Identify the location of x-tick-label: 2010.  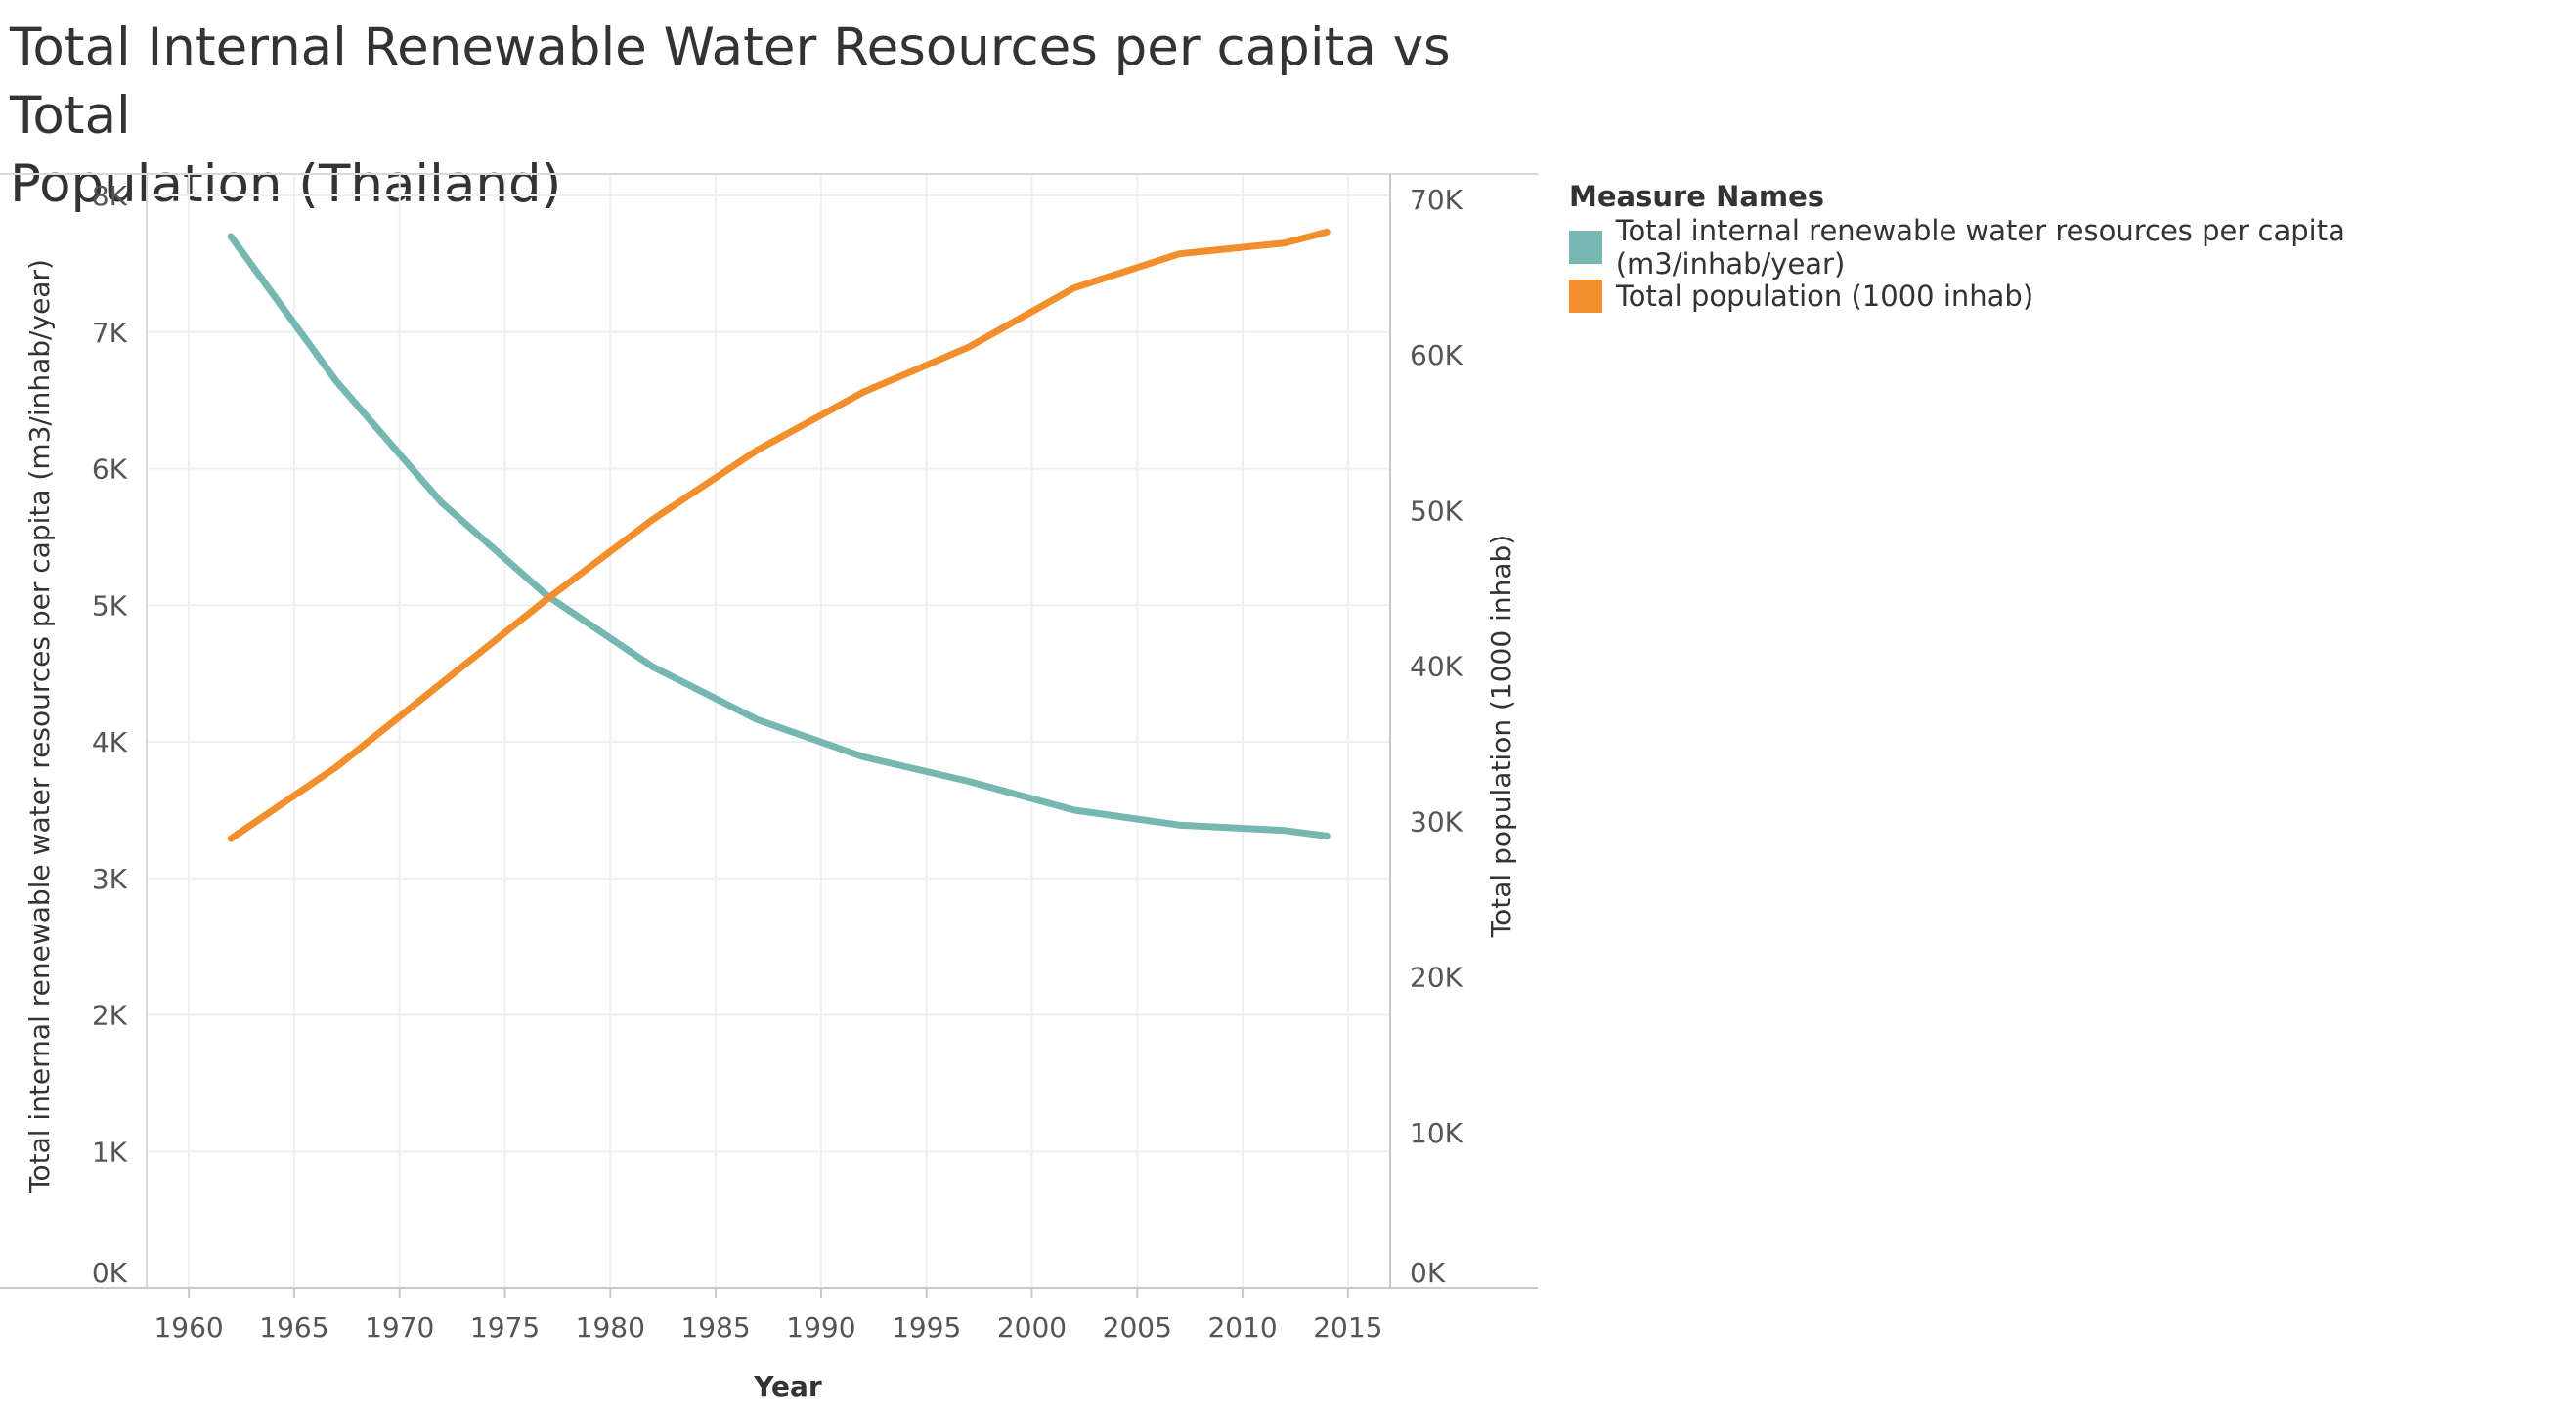
(1242, 1328).